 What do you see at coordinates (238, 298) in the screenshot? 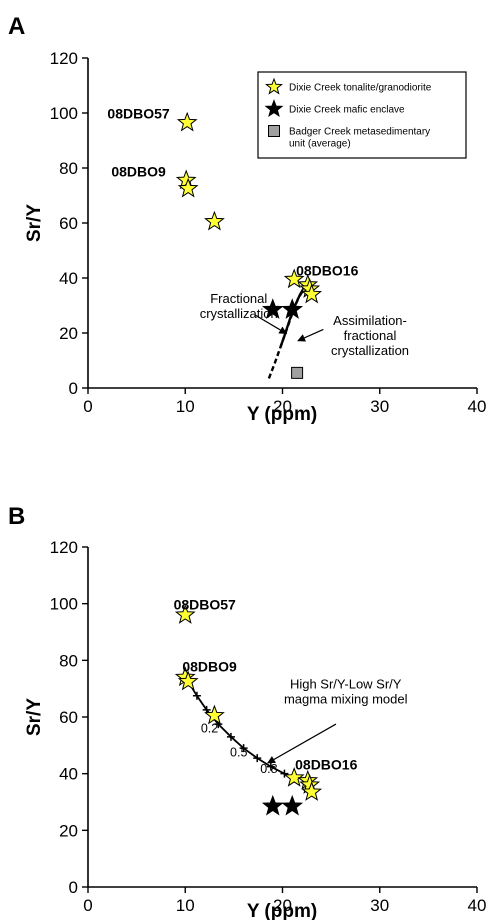
I see `annotation-line: Fractional` at bounding box center [238, 298].